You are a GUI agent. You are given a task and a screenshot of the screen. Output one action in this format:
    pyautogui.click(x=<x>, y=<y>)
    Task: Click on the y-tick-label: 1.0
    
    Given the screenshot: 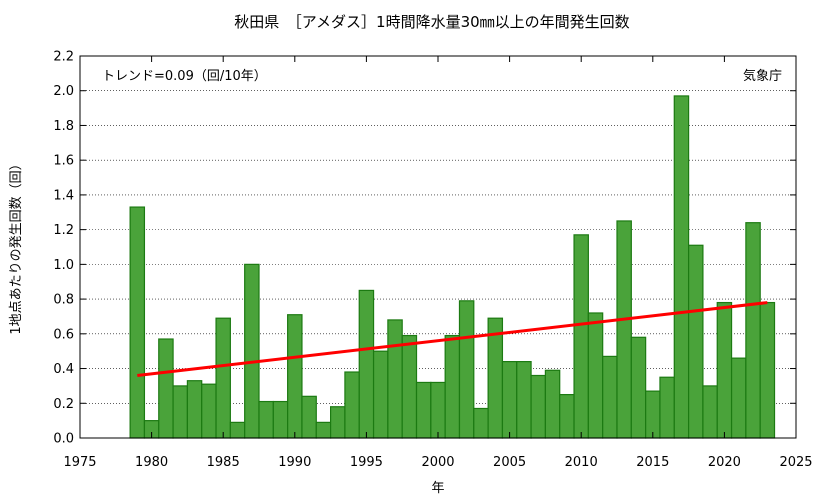 What is the action you would take?
    pyautogui.click(x=63, y=265)
    